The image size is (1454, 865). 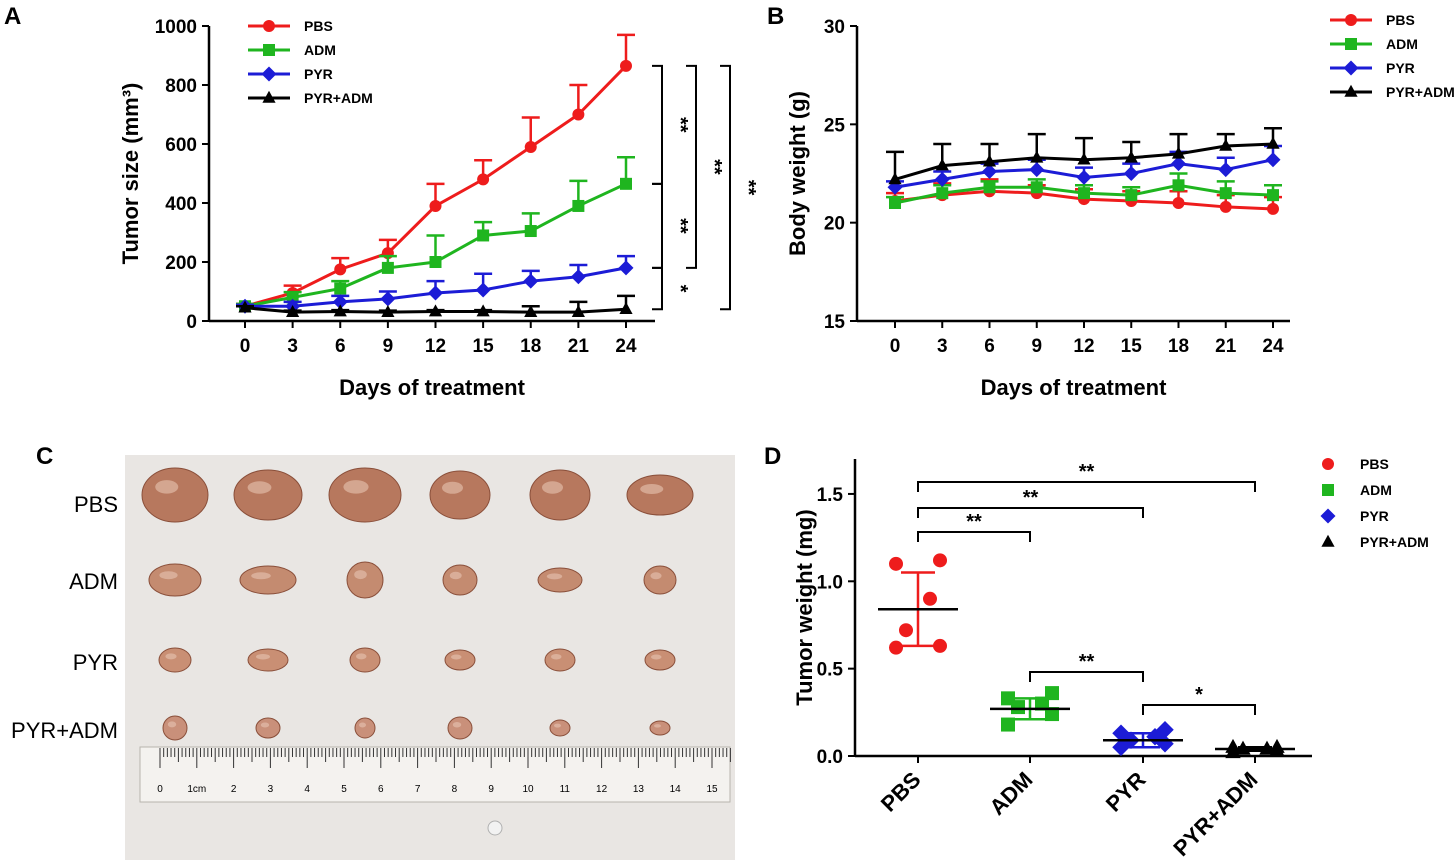 What do you see at coordinates (1328, 464) in the screenshot?
I see `legend-marker-pbs` at bounding box center [1328, 464].